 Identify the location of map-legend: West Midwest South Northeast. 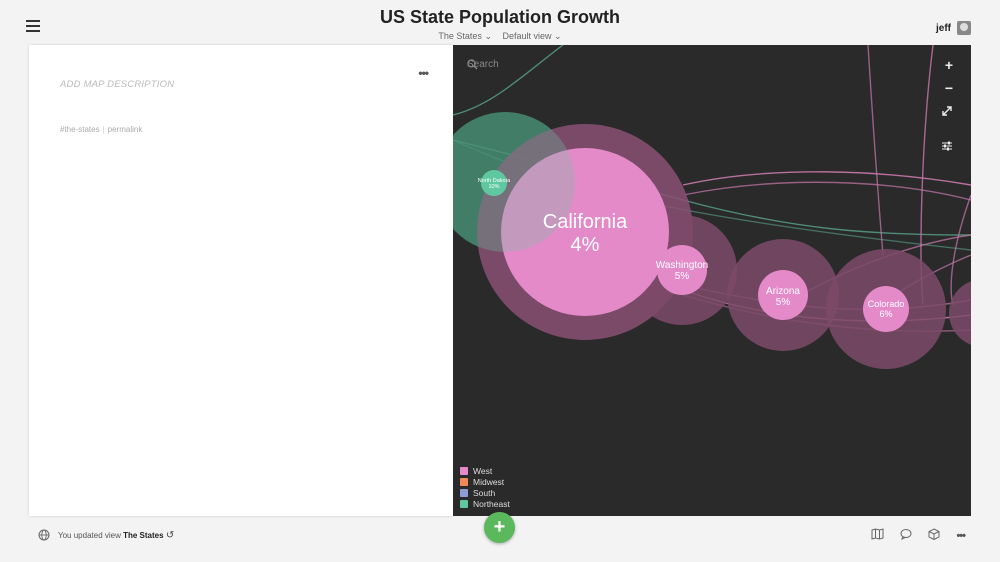
(485, 487).